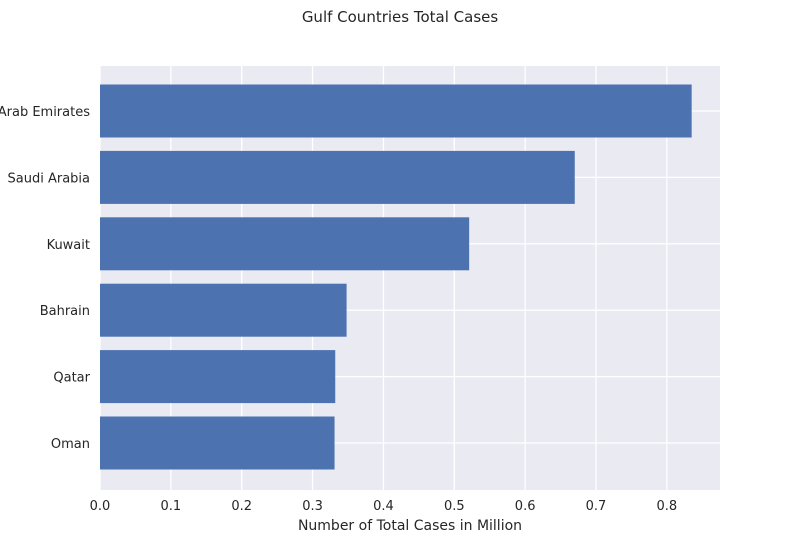 The image size is (800, 550). What do you see at coordinates (217, 443) in the screenshot?
I see `bar-oman` at bounding box center [217, 443].